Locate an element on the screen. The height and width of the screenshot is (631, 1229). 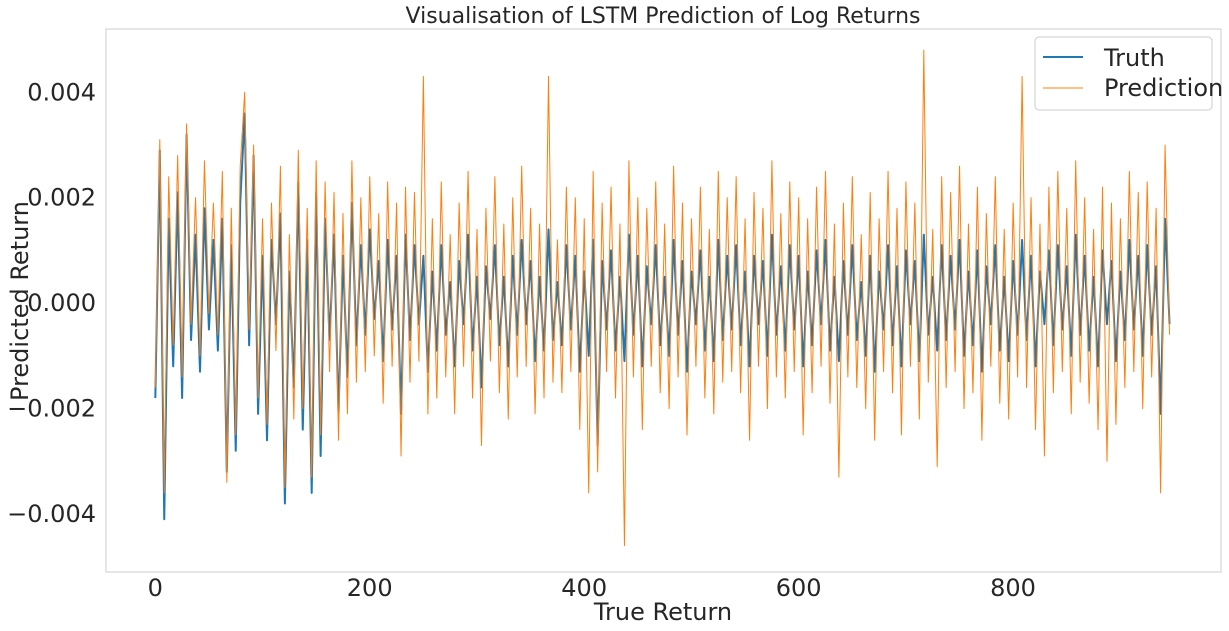
legend-label-truth: Truth is located at coordinates (1134, 58).